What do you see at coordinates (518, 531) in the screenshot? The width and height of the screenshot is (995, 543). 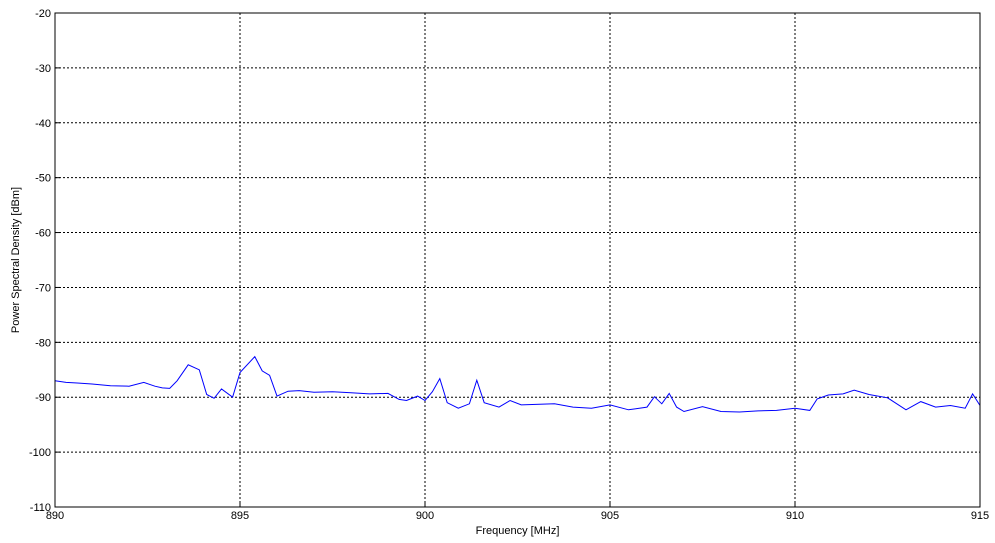 I see `x-axis-label: Frequency [MHz]` at bounding box center [518, 531].